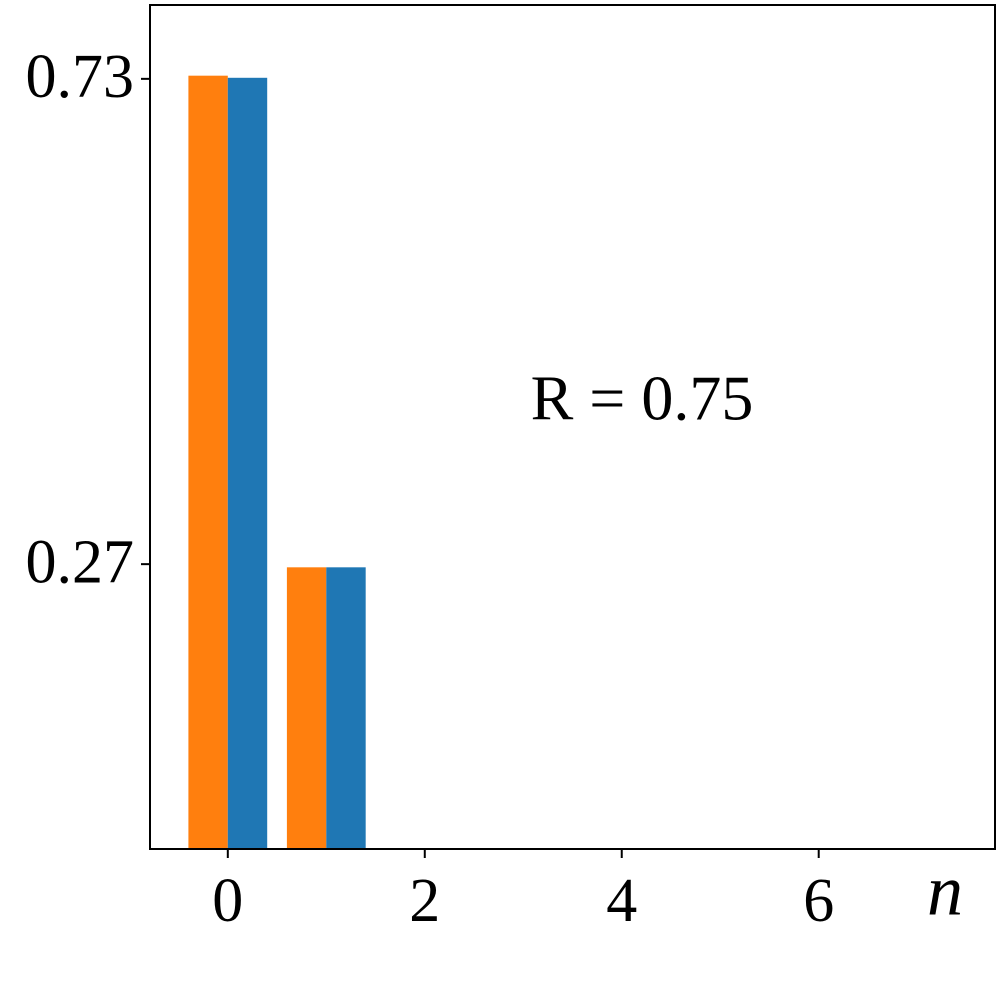 This screenshot has width=1000, height=1000. Describe the element at coordinates (621, 901) in the screenshot. I see `x-tick-label: 4` at that location.